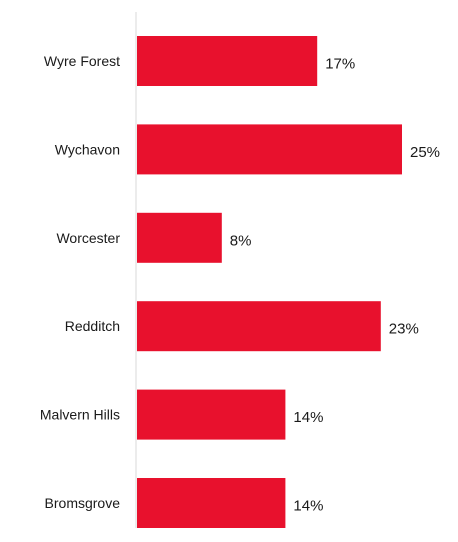 The image size is (458, 542). I want to click on value-label: 17%, so click(340, 64).